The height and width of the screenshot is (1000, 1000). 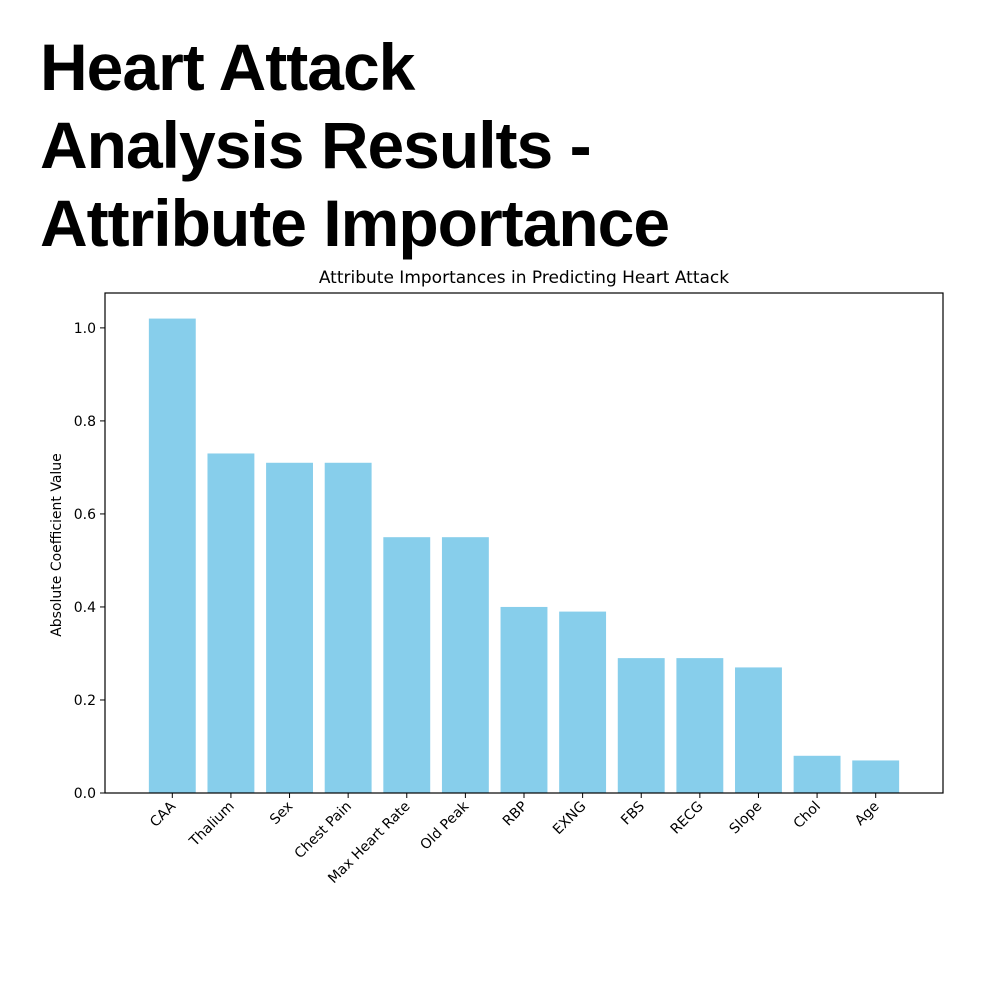 I want to click on bar-slope, so click(x=758, y=730).